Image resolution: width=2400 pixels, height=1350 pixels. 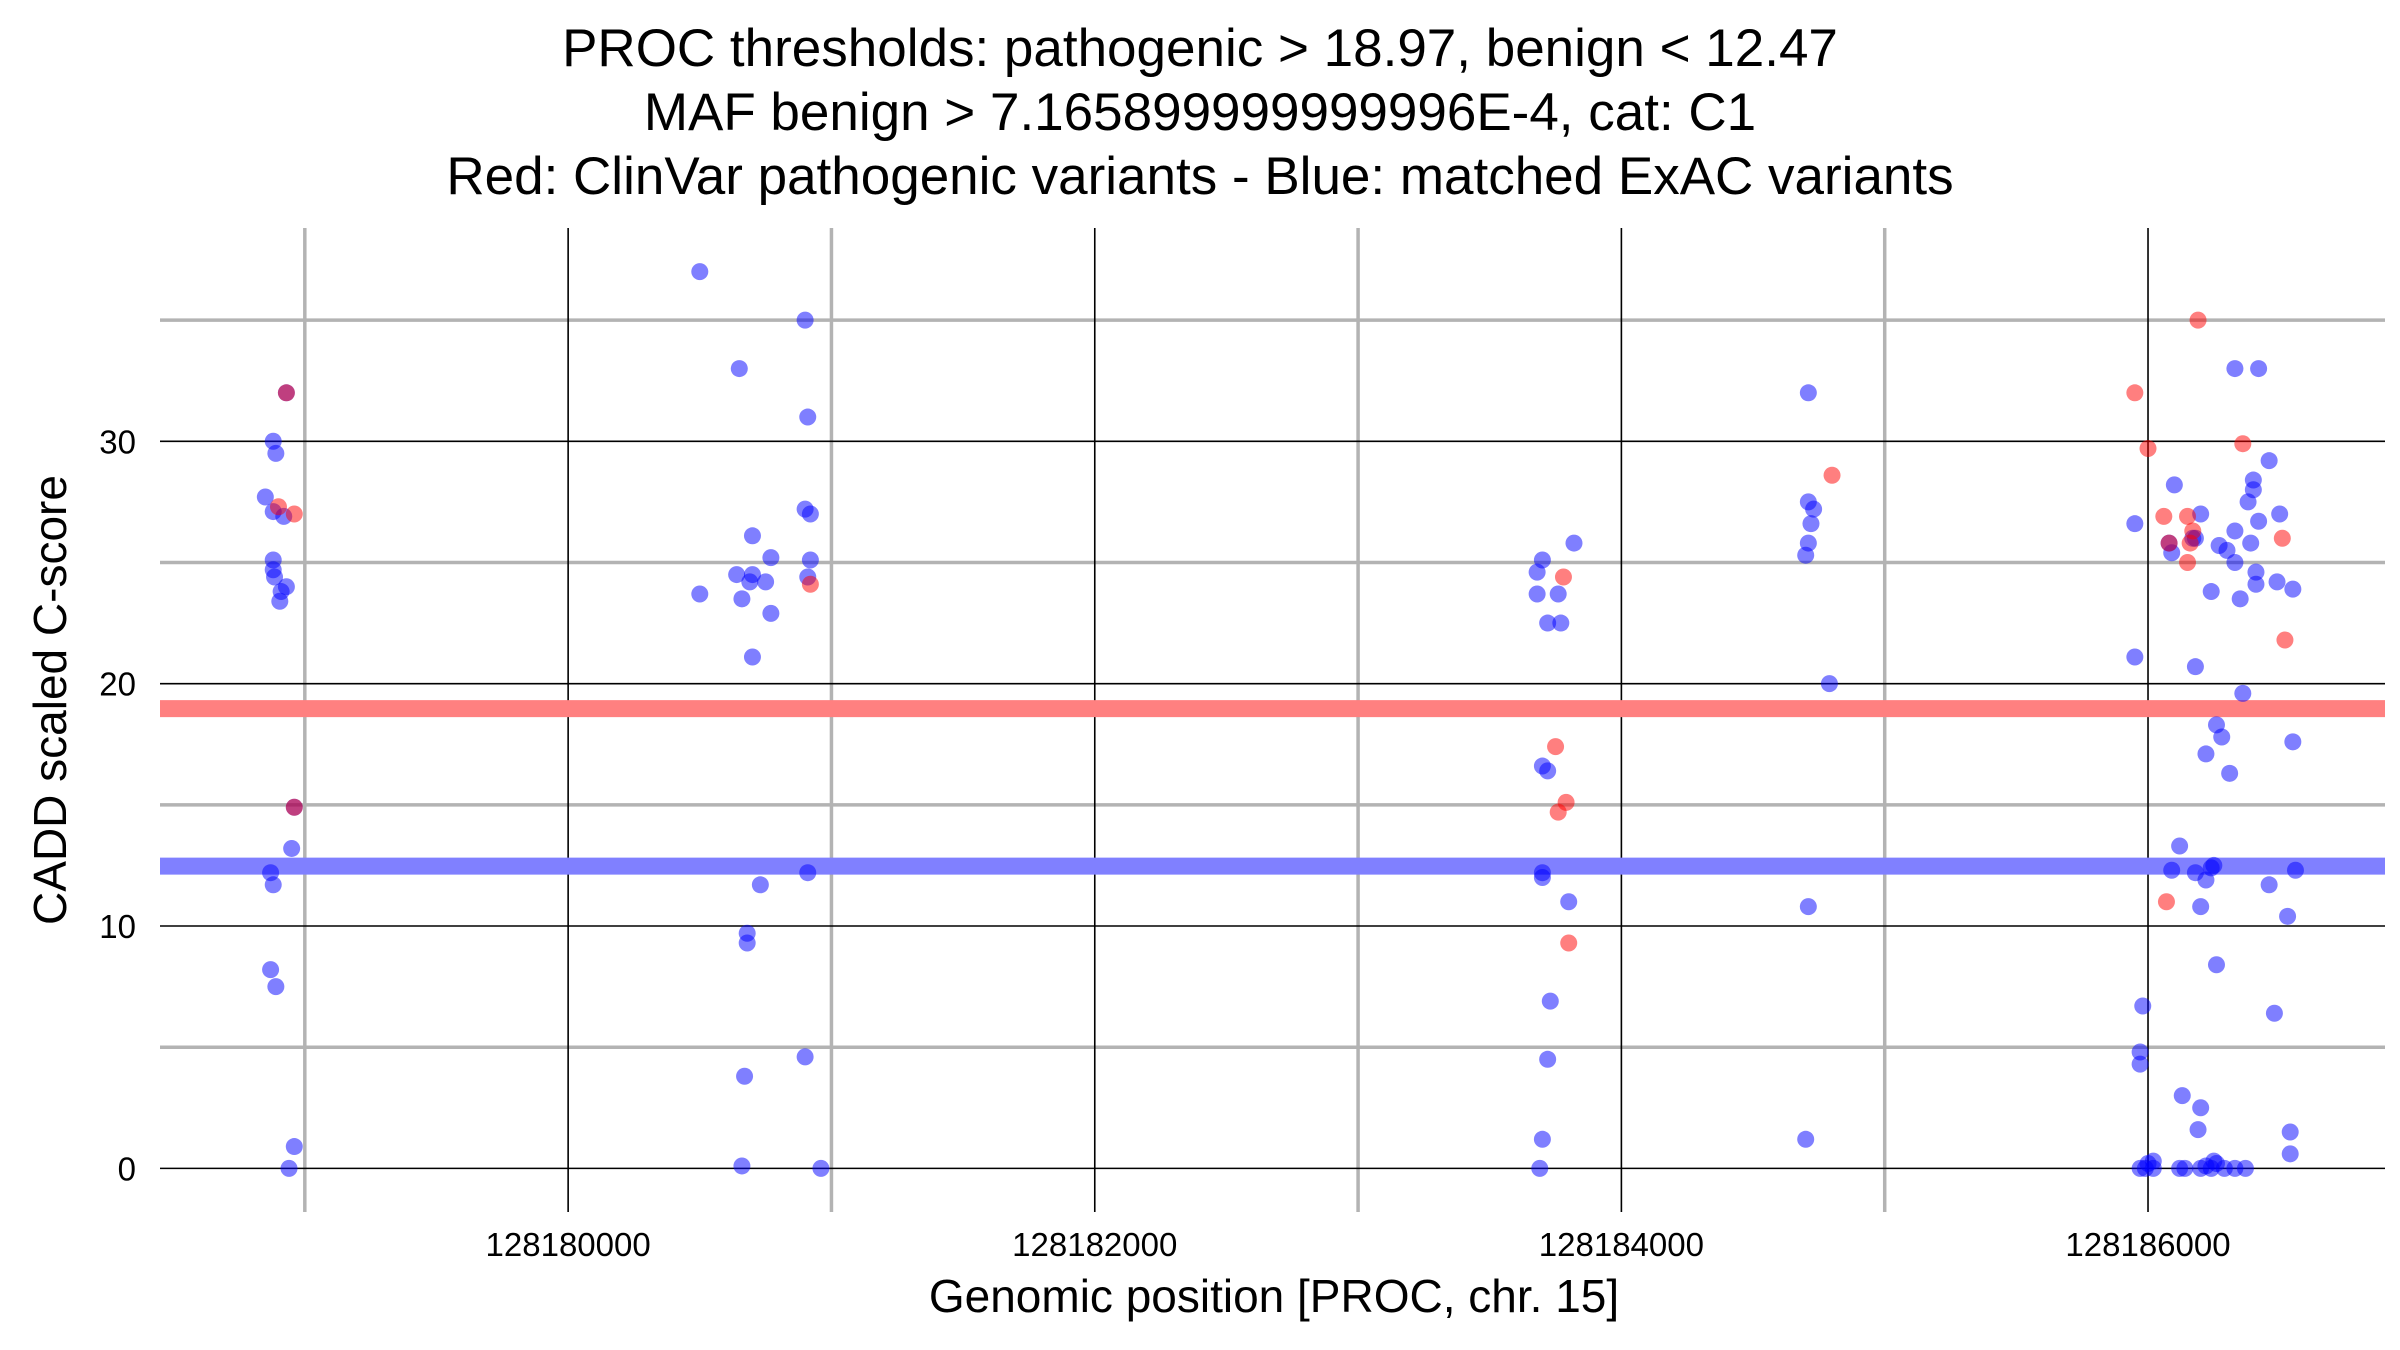 What do you see at coordinates (2147, 1244) in the screenshot?
I see `x-tick-label: 128186000` at bounding box center [2147, 1244].